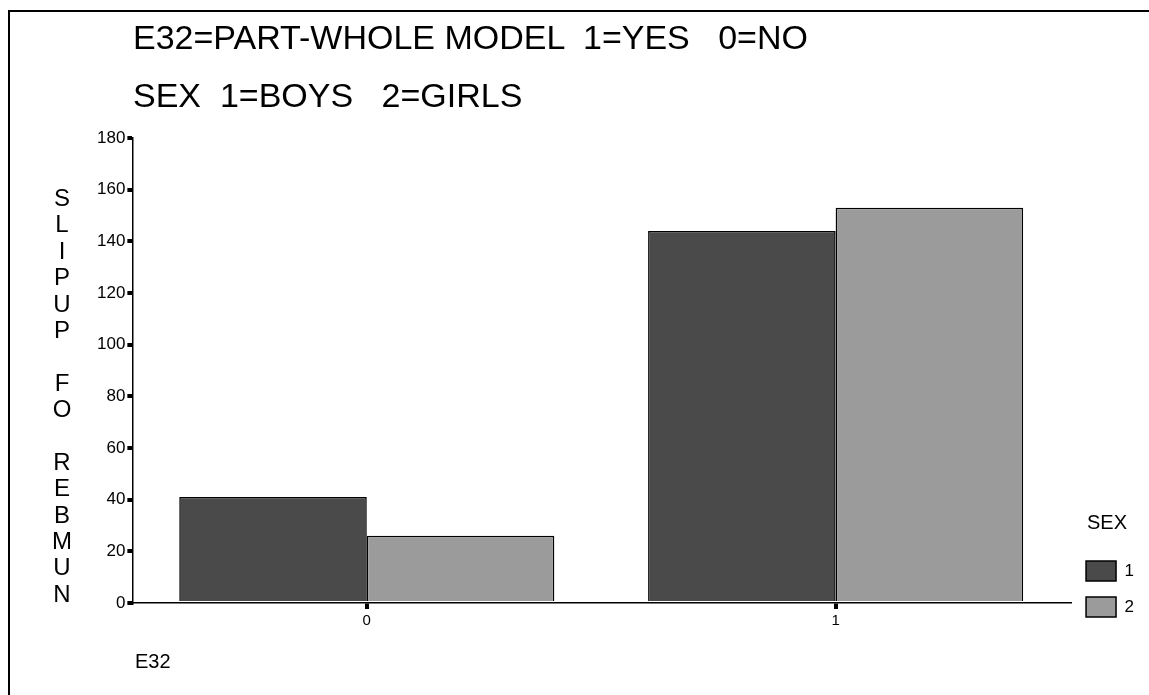  Describe the element at coordinates (111, 292) in the screenshot. I see `y-tick-label: 120` at that location.